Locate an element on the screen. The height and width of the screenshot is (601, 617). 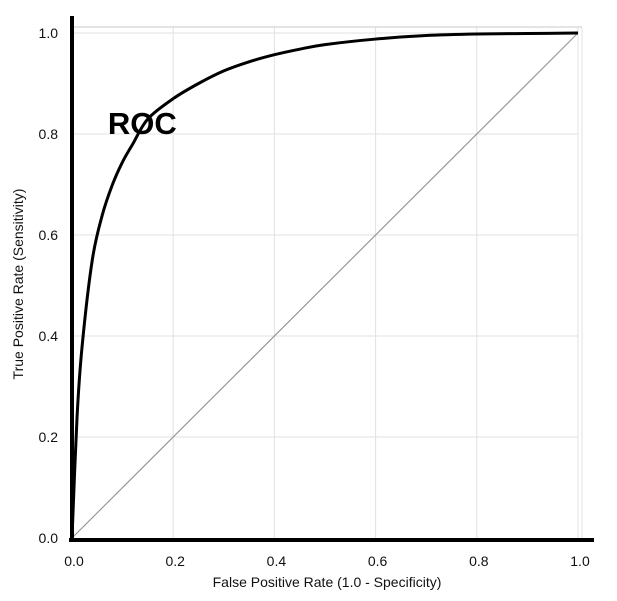
y-tick-label: 0.6 is located at coordinates (49, 235).